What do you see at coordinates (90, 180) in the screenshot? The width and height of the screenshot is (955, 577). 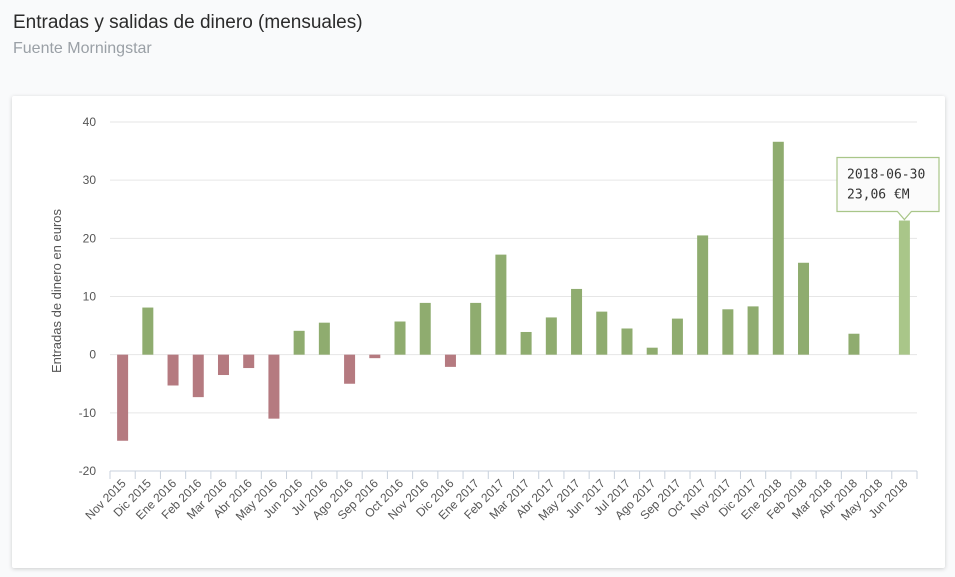 I see `y-tick-label: 30` at bounding box center [90, 180].